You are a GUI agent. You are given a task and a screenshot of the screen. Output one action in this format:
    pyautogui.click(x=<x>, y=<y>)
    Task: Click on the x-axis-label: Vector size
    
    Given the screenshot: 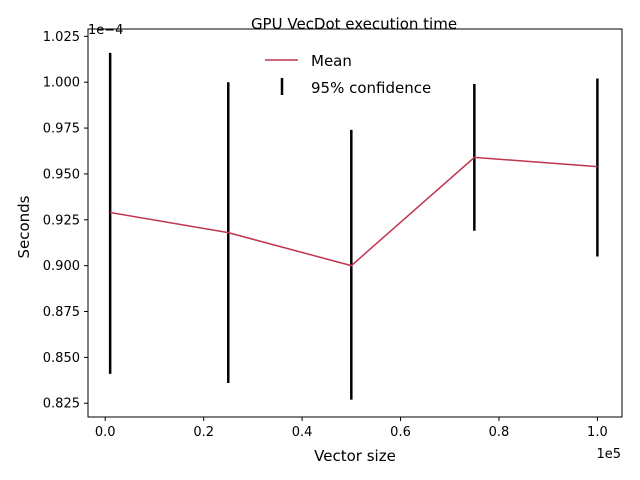 What is the action you would take?
    pyautogui.click(x=355, y=456)
    